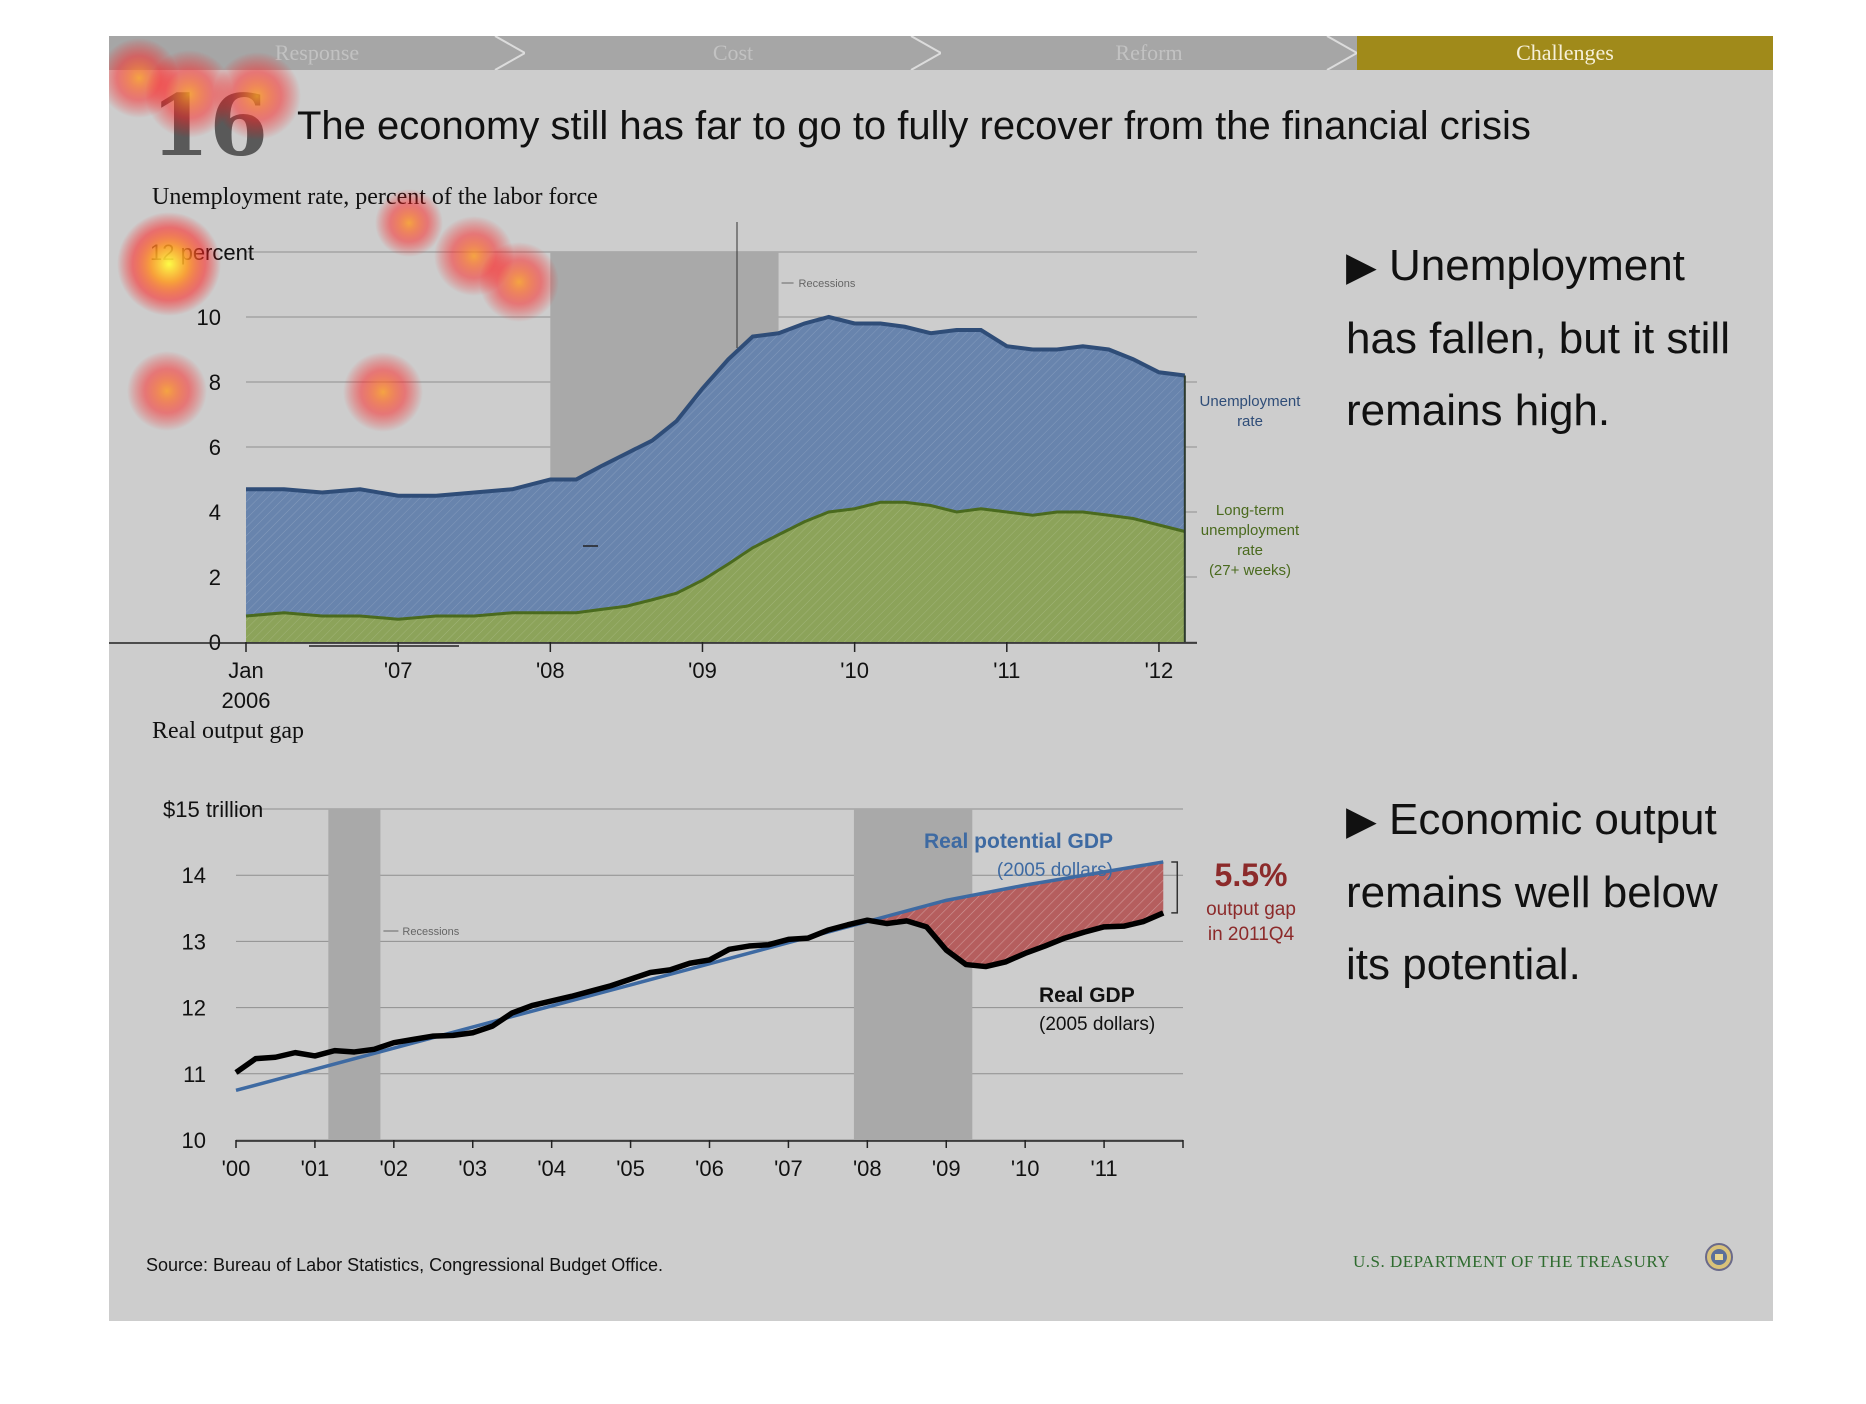 The height and width of the screenshot is (1404, 1866). What do you see at coordinates (1251, 401) in the screenshot?
I see `unemployment-series-label: Unemployment` at bounding box center [1251, 401].